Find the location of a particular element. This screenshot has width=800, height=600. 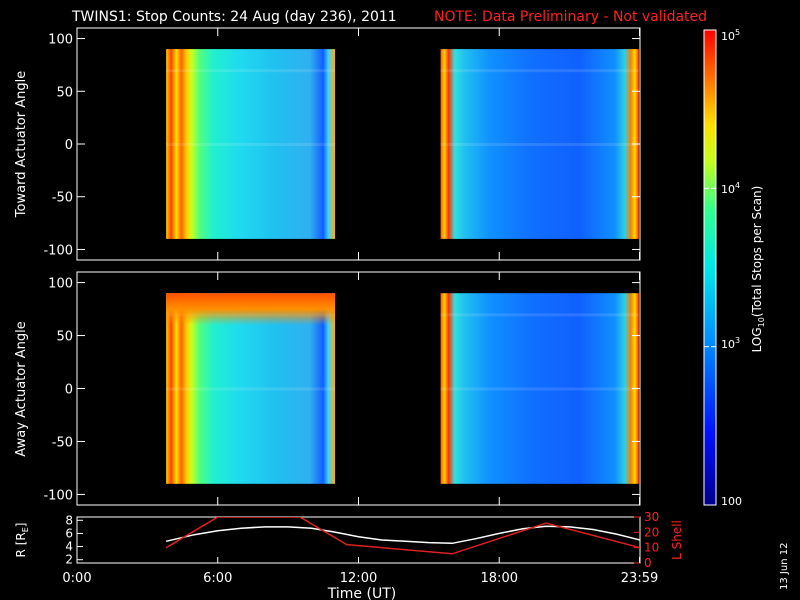

time-xtick-label: 6:00 is located at coordinates (217, 578).